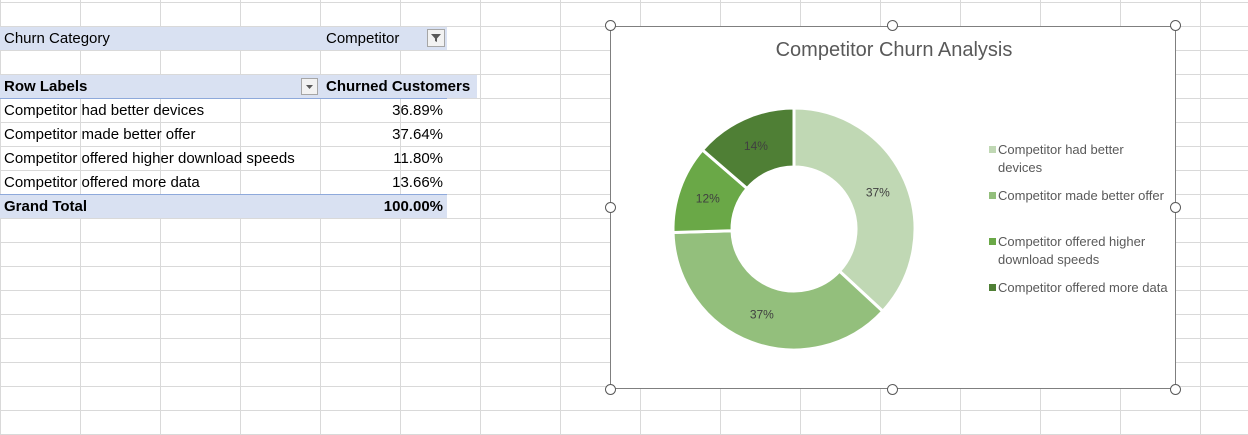  What do you see at coordinates (1175, 207) in the screenshot?
I see `resize-handle-right` at bounding box center [1175, 207].